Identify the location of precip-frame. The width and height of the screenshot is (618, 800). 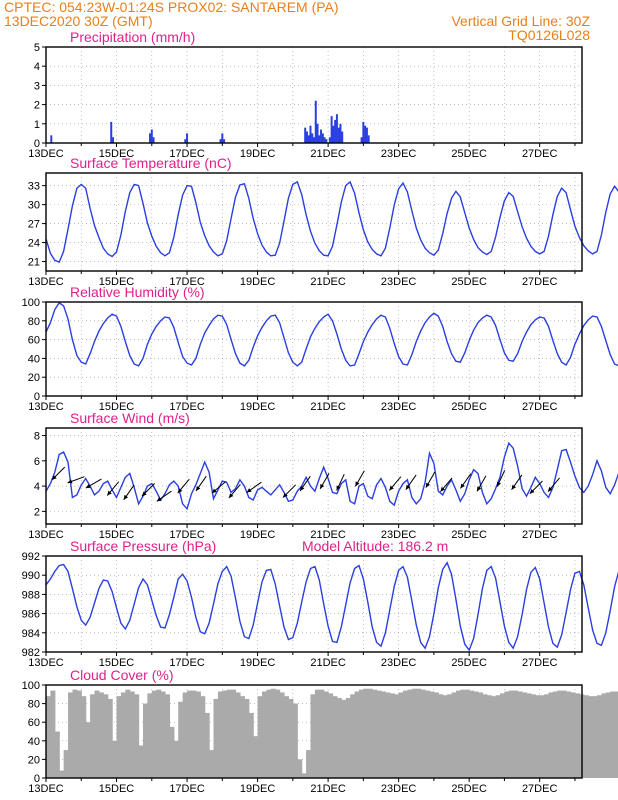
(314, 95).